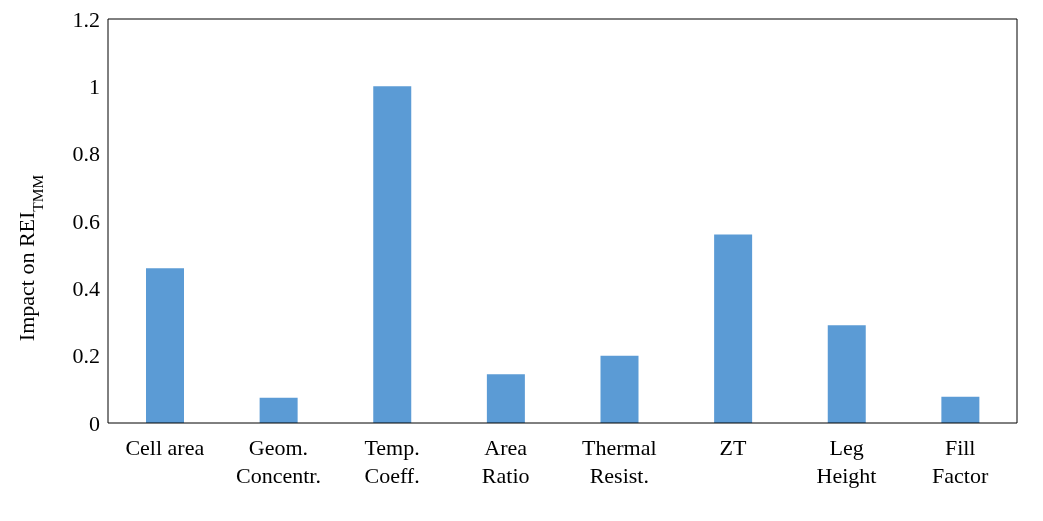 This screenshot has height=521, width=1043. I want to click on y-tick-label: 0, so click(94, 423).